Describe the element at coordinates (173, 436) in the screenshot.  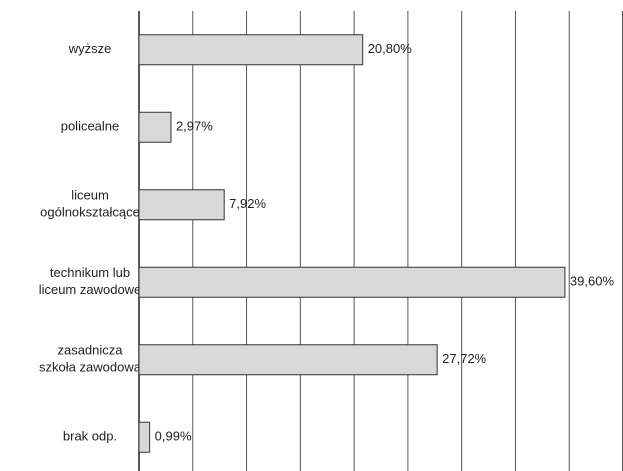
I see `value-label: 0,99%` at that location.